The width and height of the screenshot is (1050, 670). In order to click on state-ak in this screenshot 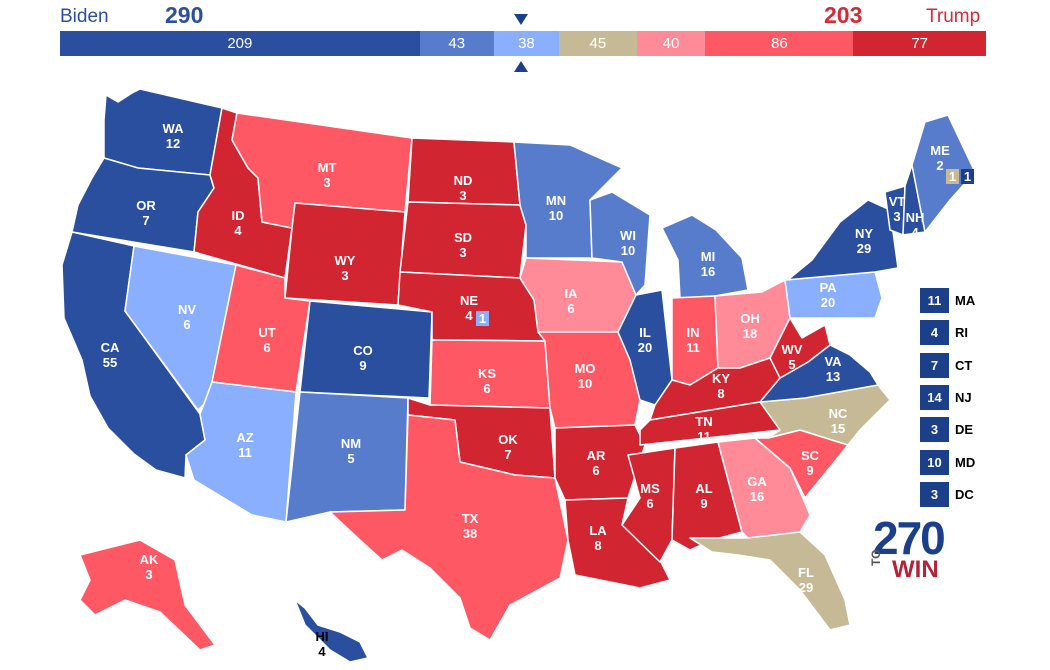, I will do `click(147, 595)`.